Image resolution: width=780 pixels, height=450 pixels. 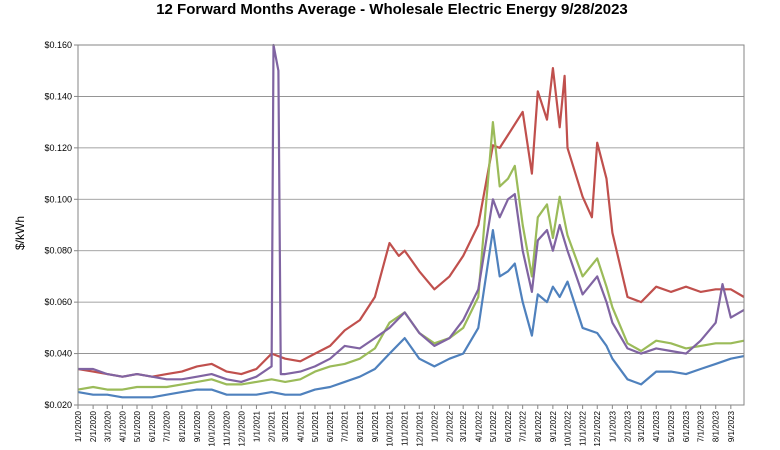 What do you see at coordinates (597, 428) in the screenshot?
I see `x-tick-label: 12/1/2022` at bounding box center [597, 428].